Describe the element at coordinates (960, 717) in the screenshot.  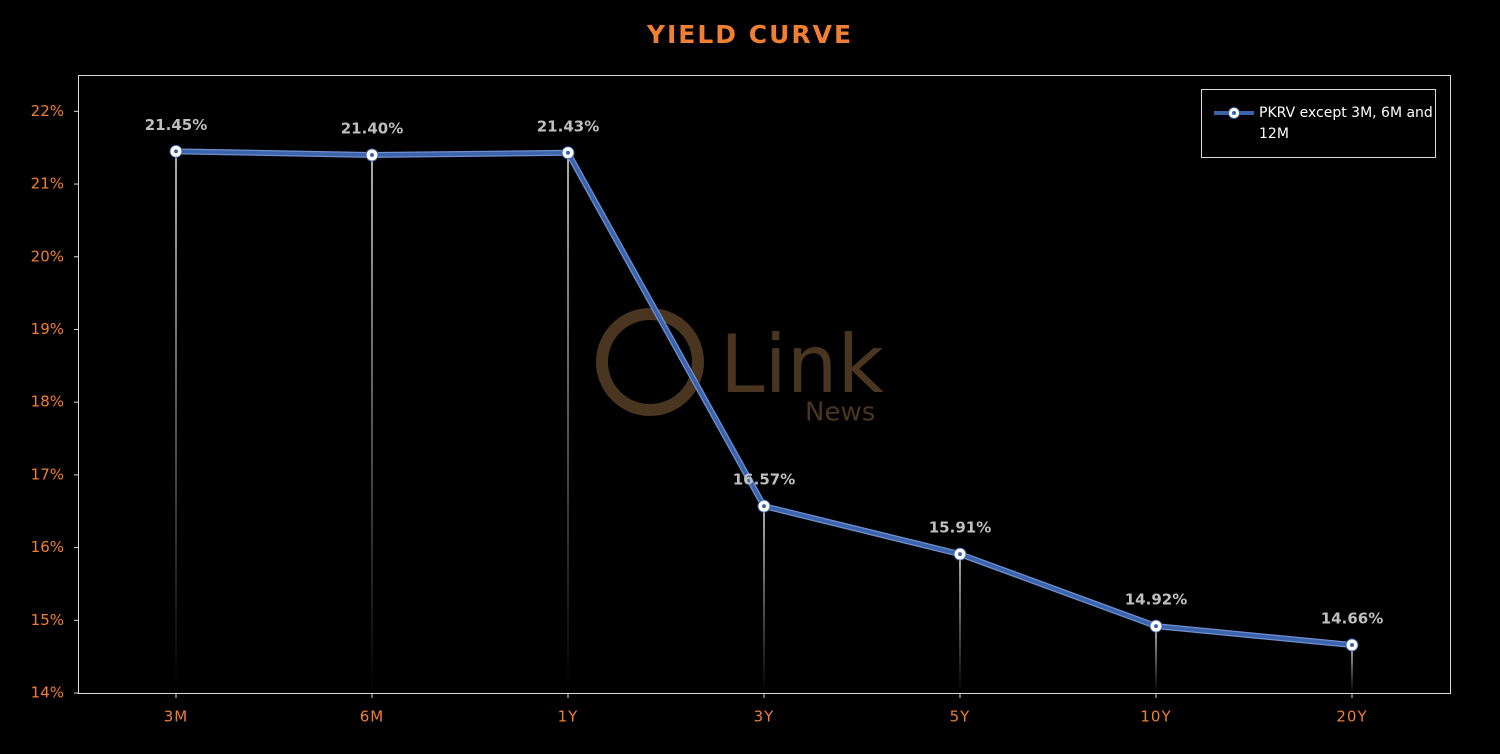
I see `x-tick-label: 5Y` at that location.